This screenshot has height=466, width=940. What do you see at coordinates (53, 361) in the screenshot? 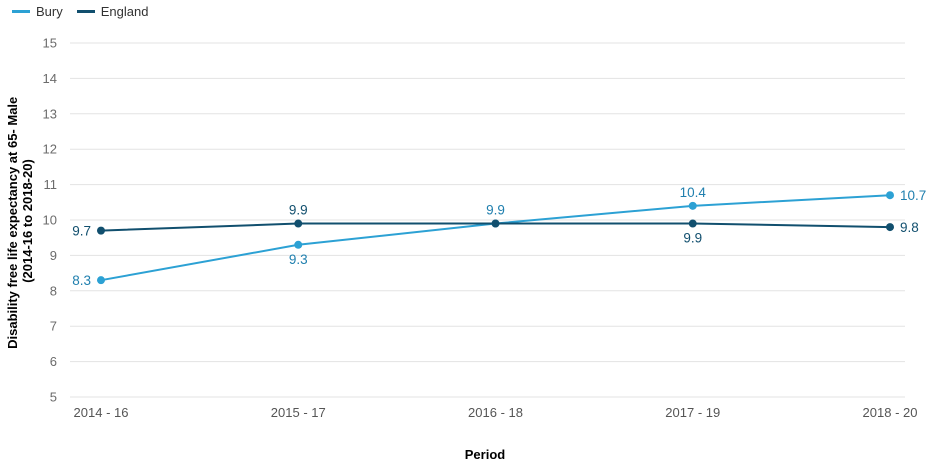
I see `y-tick-label: 6` at bounding box center [53, 361].